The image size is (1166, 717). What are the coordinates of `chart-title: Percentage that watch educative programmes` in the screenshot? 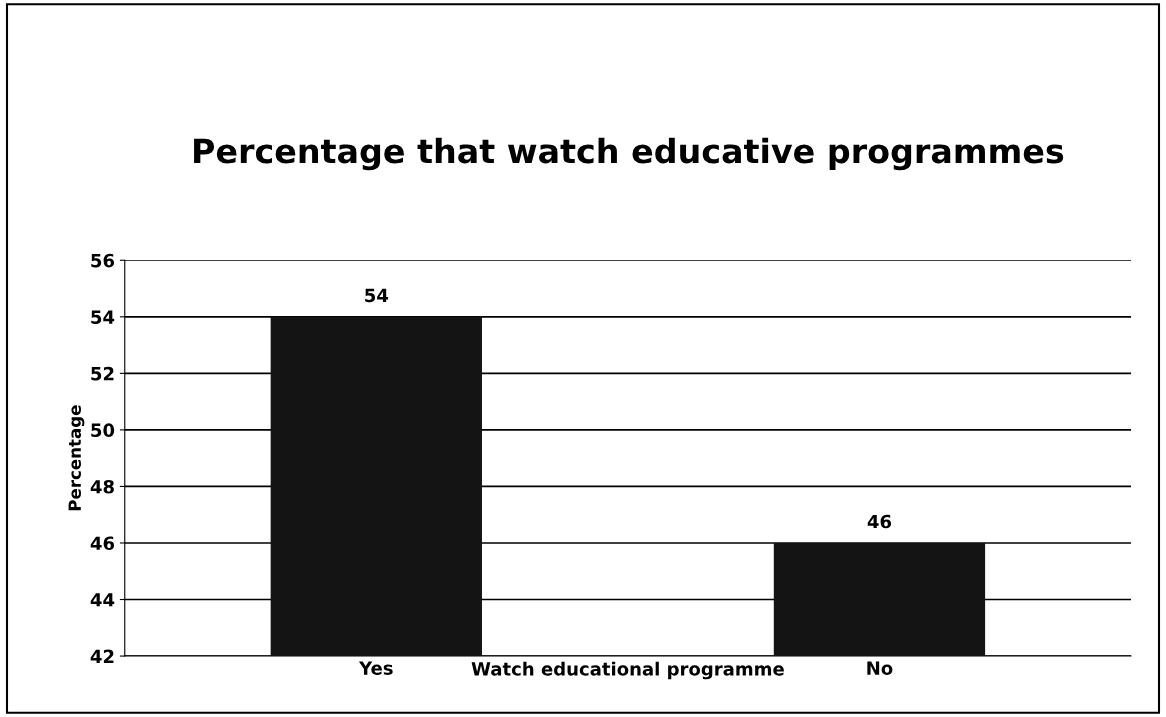 It's located at (629, 154).